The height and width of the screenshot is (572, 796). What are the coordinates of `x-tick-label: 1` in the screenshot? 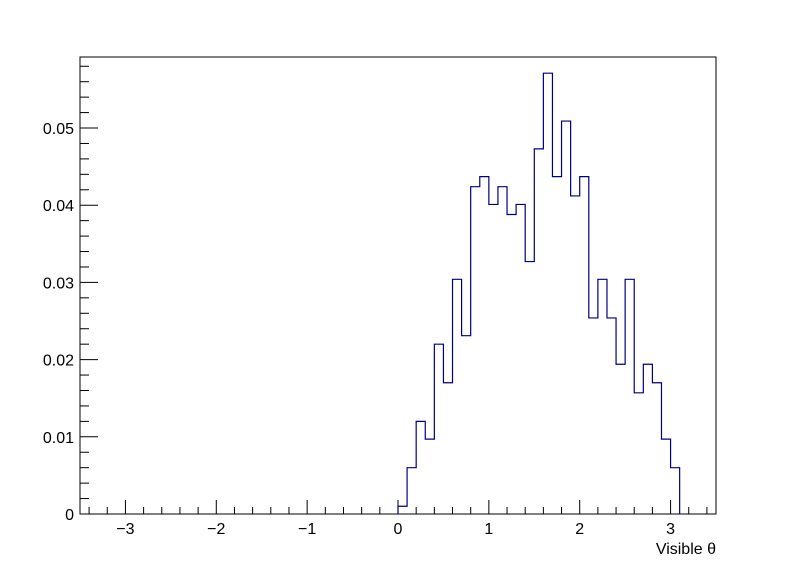 It's located at (488, 529).